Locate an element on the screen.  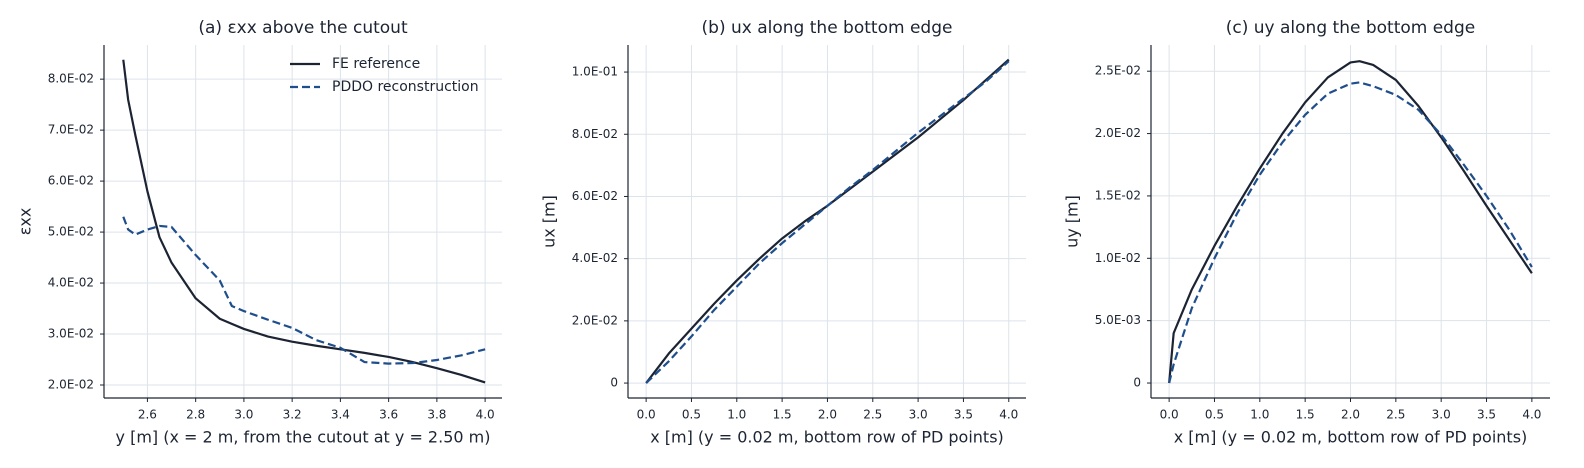
y-tick-label: 1.0E-02 is located at coordinates (1118, 258).